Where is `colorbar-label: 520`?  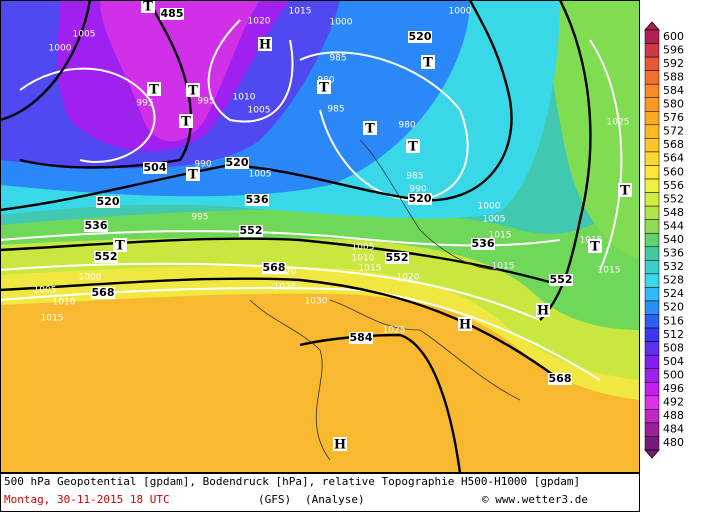 colorbar-label: 520 is located at coordinates (673, 307).